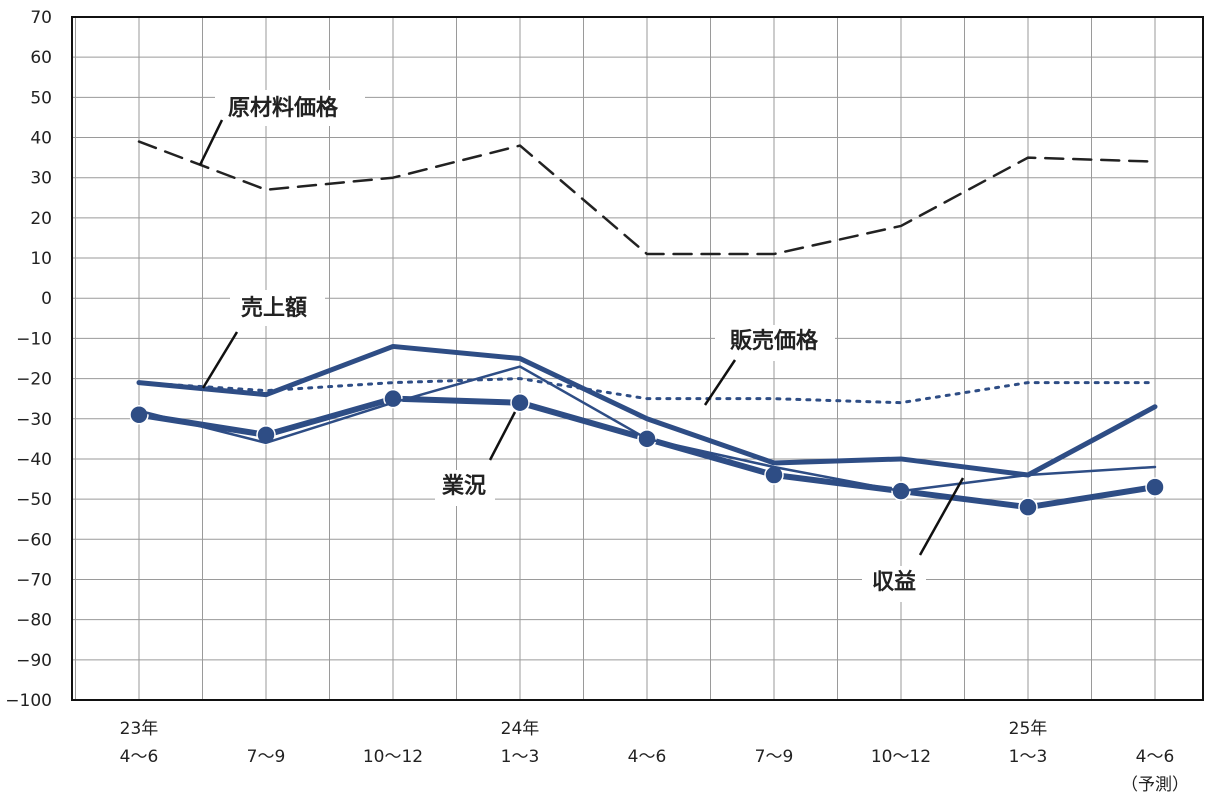 The width and height of the screenshot is (1214, 801). Describe the element at coordinates (34, 380) in the screenshot. I see `y-tick-label: −20` at that location.